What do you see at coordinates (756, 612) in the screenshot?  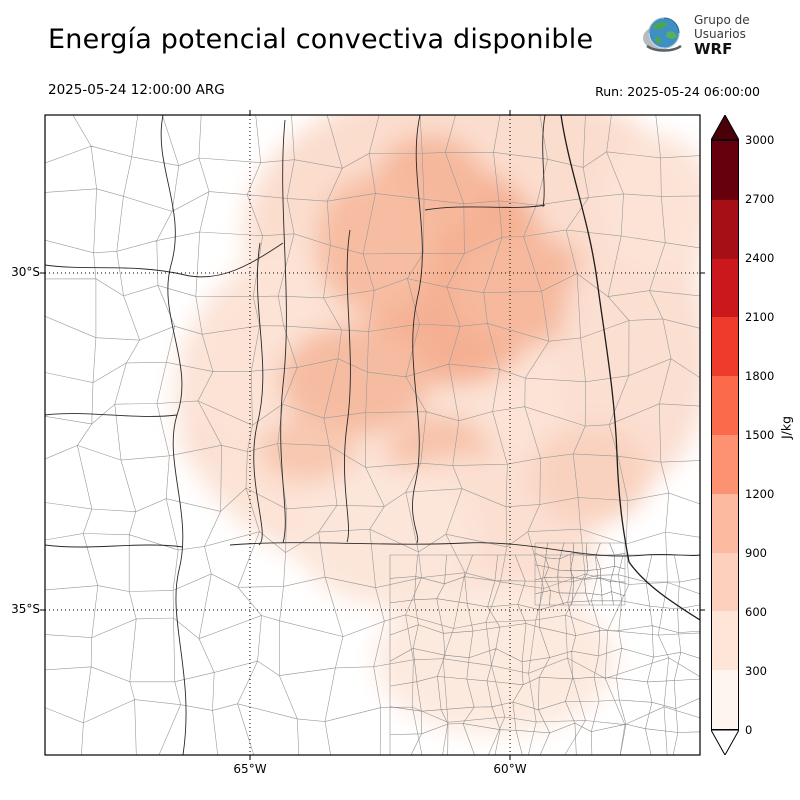 I see `colorbar-tick: 600` at bounding box center [756, 612].